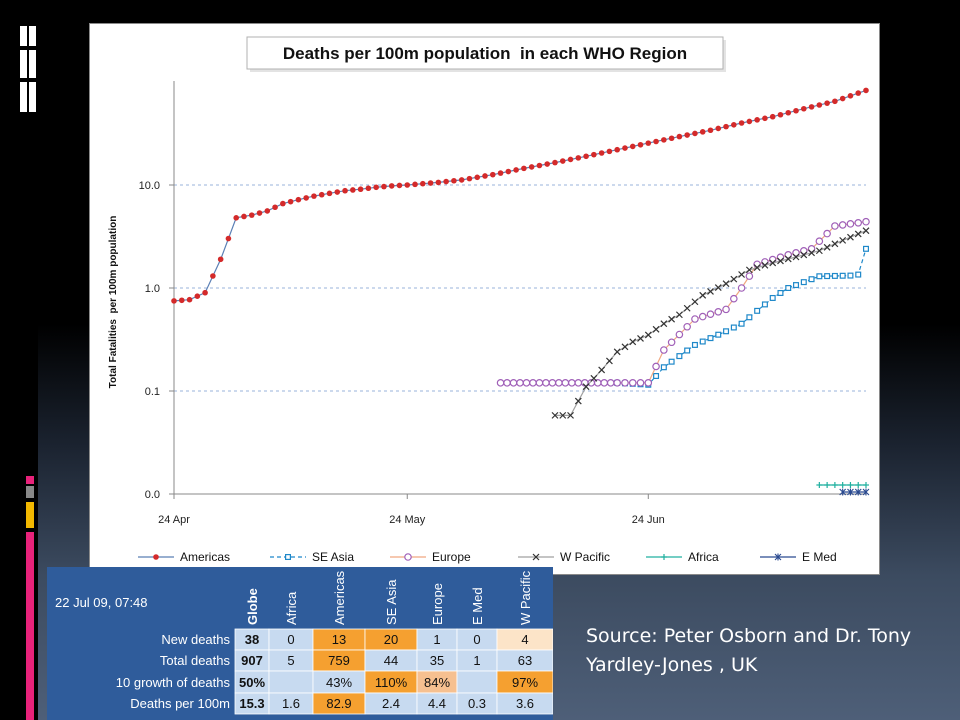 Image resolution: width=960 pixels, height=720 pixels. What do you see at coordinates (291, 608) in the screenshot?
I see `table-column-header: Africa` at bounding box center [291, 608].